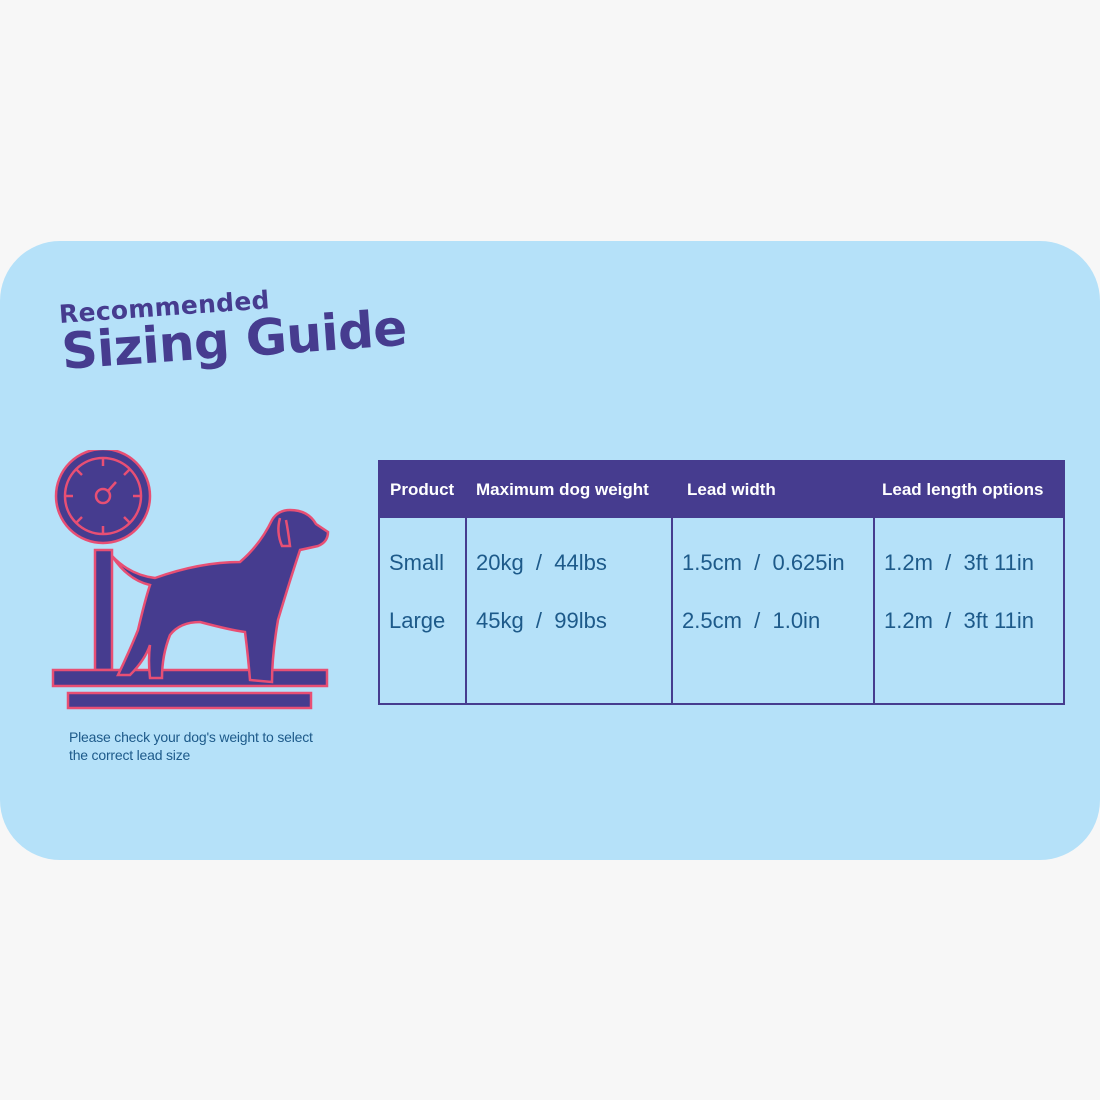 Image resolution: width=1100 pixels, height=1100 pixels. Describe the element at coordinates (569, 649) in the screenshot. I see `cell-weight: 45kg / 99lbs` at that location.